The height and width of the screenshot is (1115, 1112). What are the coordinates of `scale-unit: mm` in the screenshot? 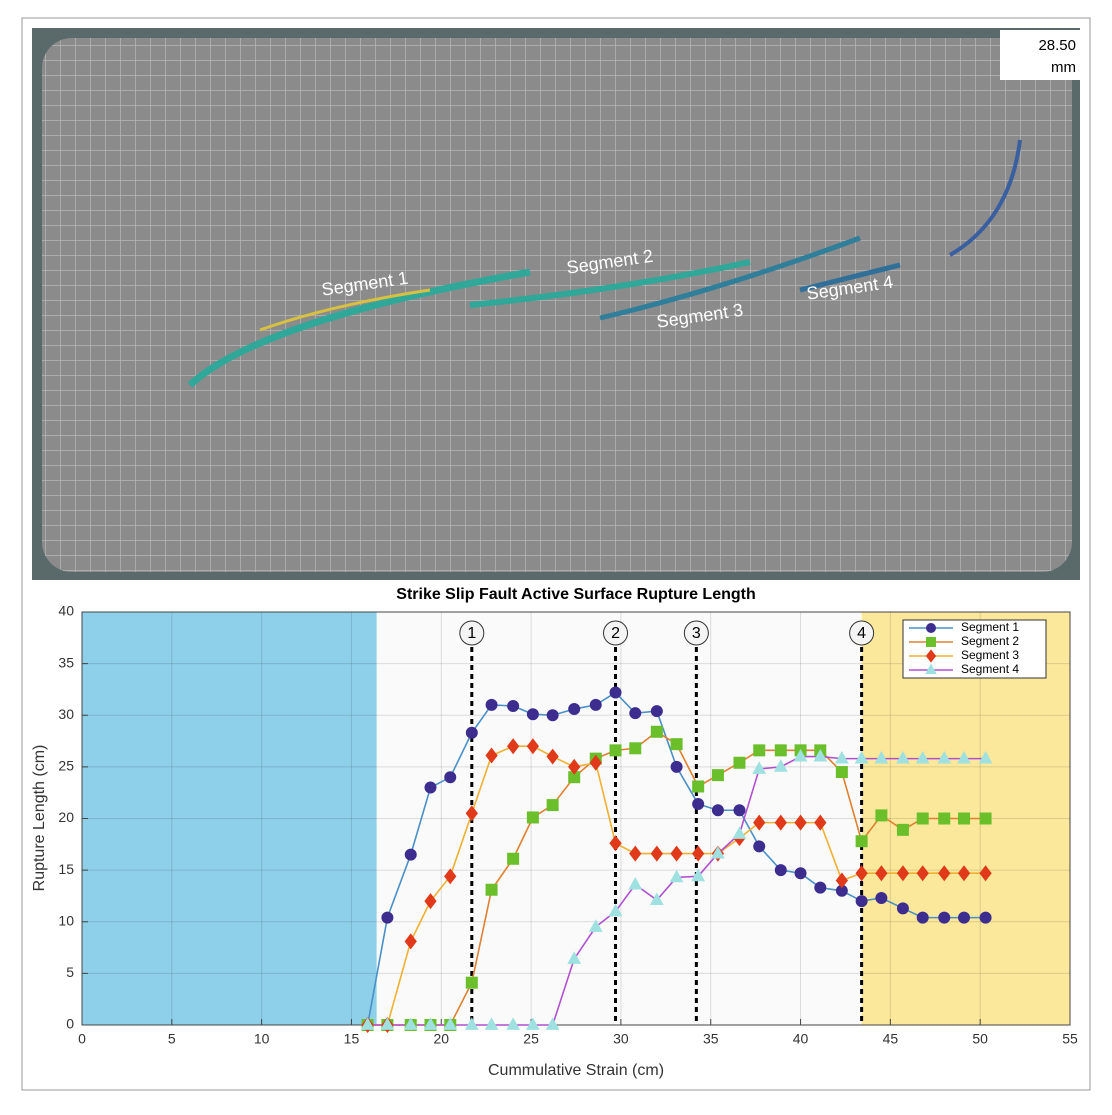 It's located at (1063, 67).